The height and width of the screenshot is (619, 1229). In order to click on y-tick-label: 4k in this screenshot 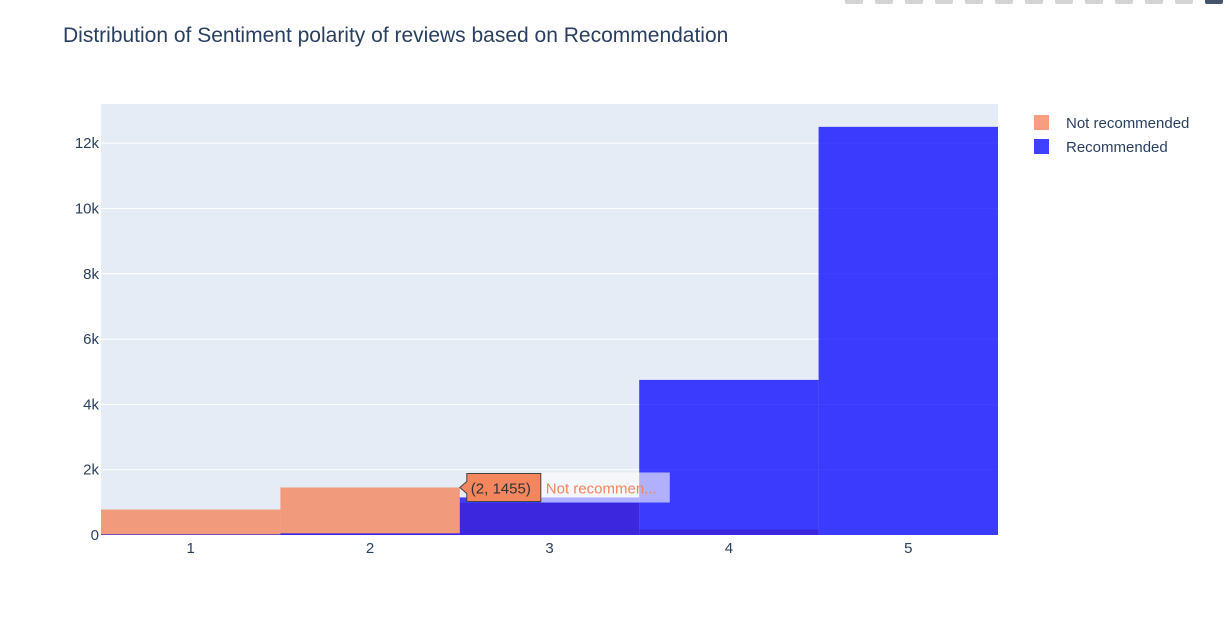, I will do `click(91, 404)`.